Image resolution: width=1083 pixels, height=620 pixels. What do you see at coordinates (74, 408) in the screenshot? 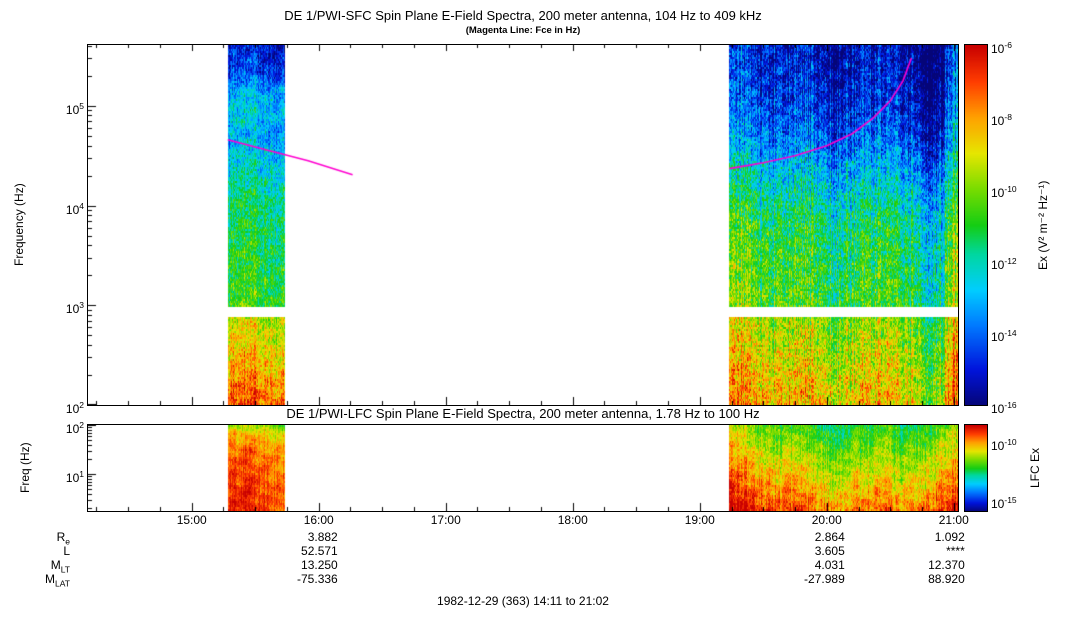
I see `sfc-y-tick-label: 10²` at bounding box center [74, 408].